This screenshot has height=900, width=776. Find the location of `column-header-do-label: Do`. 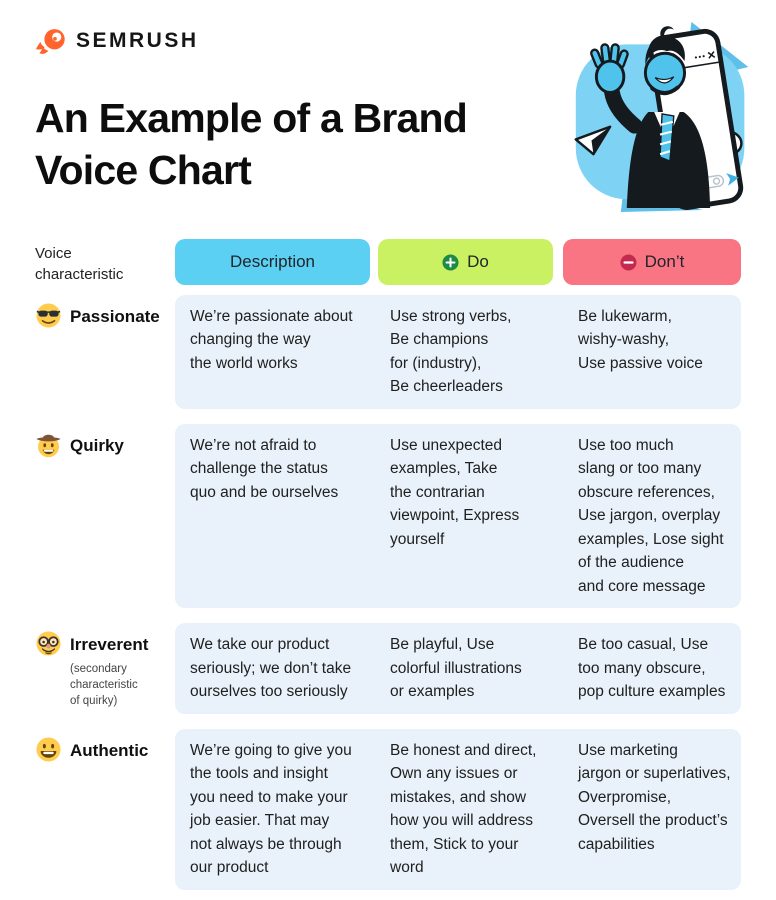

column-header-do-label: Do is located at coordinates (478, 262).